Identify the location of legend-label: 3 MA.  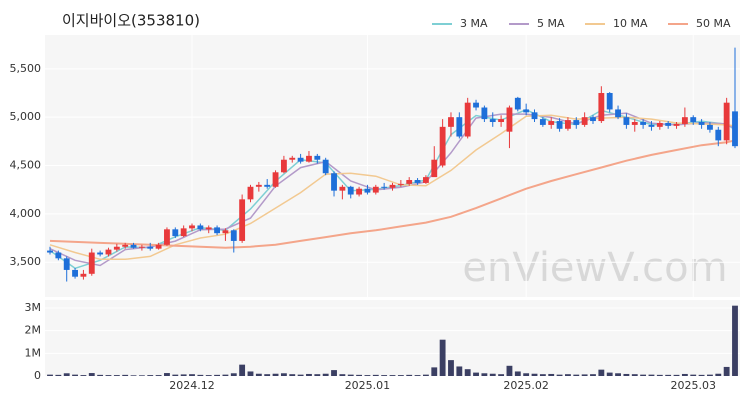
(474, 23).